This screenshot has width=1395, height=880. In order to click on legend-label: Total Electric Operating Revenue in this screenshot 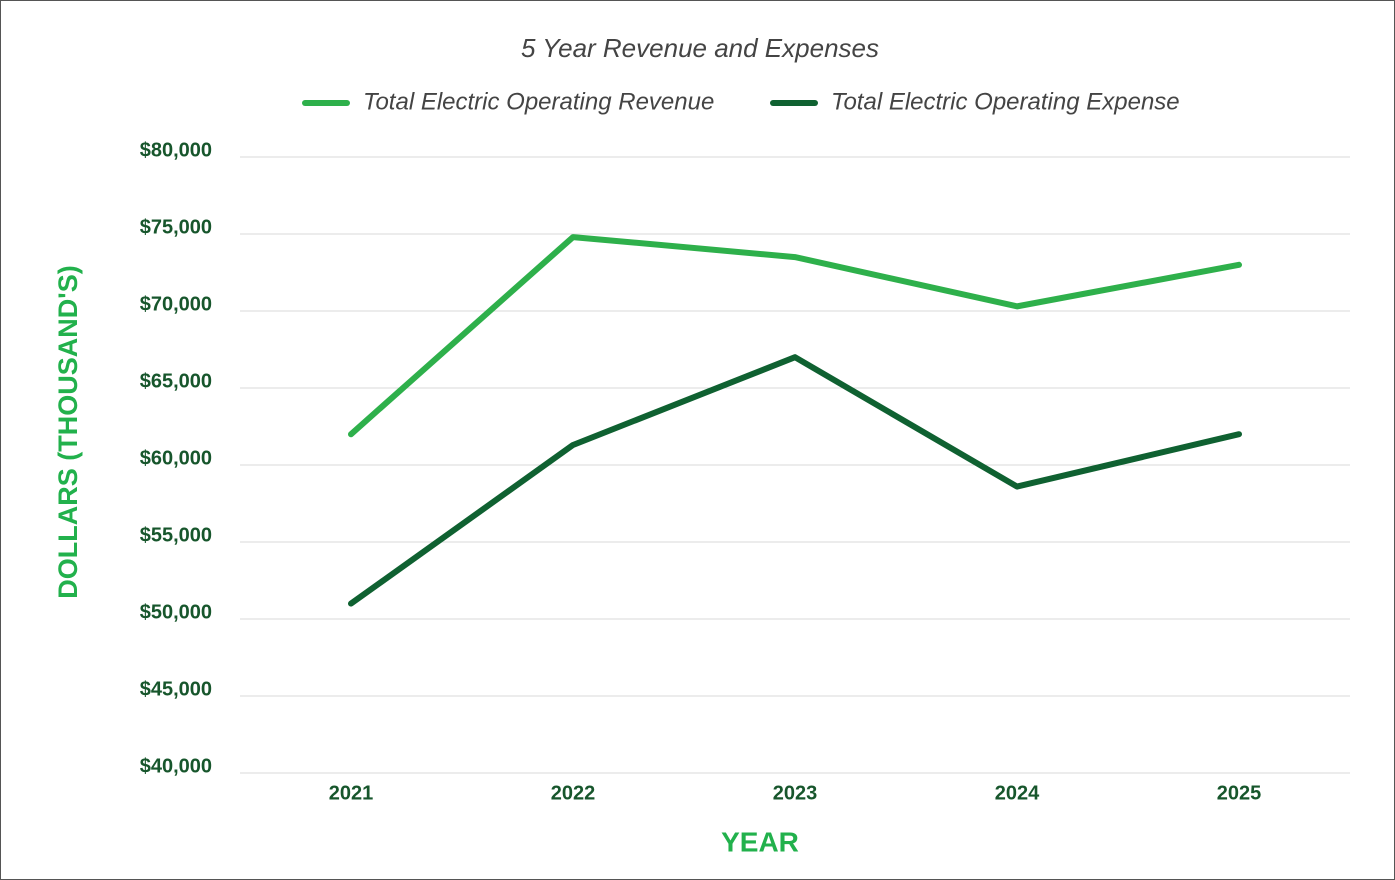, I will do `click(538, 101)`.